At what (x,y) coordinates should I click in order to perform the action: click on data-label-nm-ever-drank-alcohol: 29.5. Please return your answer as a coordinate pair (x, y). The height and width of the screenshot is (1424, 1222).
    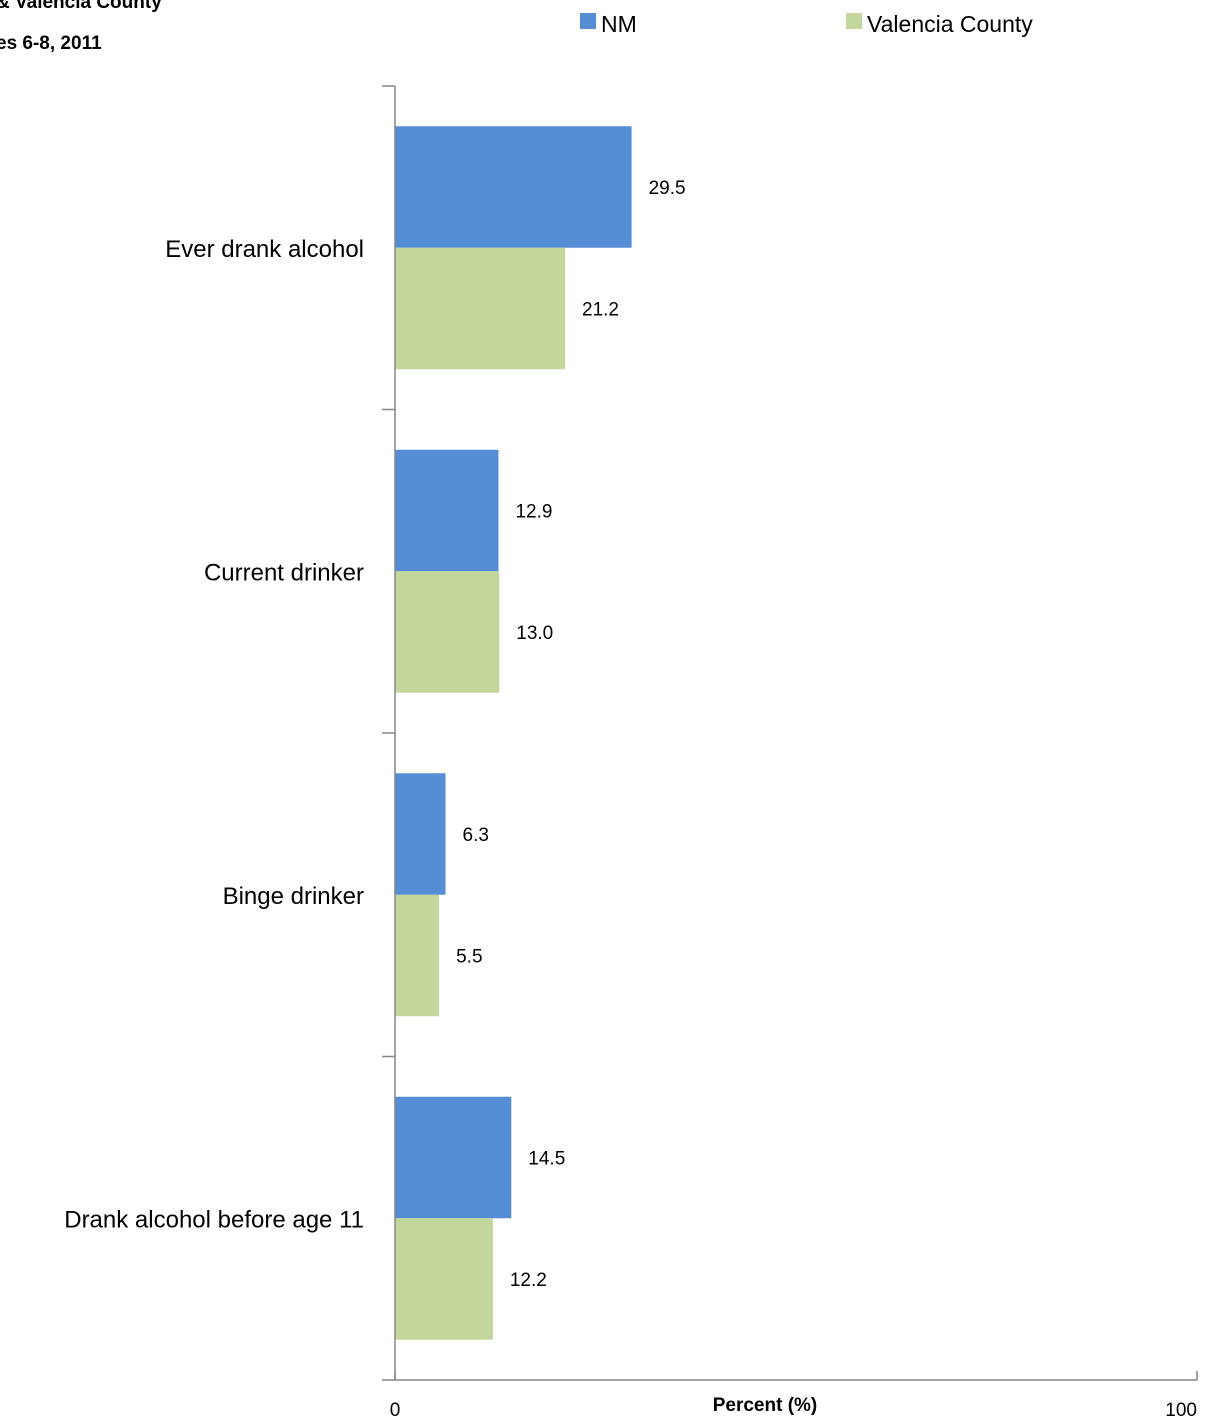
    Looking at the image, I should click on (667, 188).